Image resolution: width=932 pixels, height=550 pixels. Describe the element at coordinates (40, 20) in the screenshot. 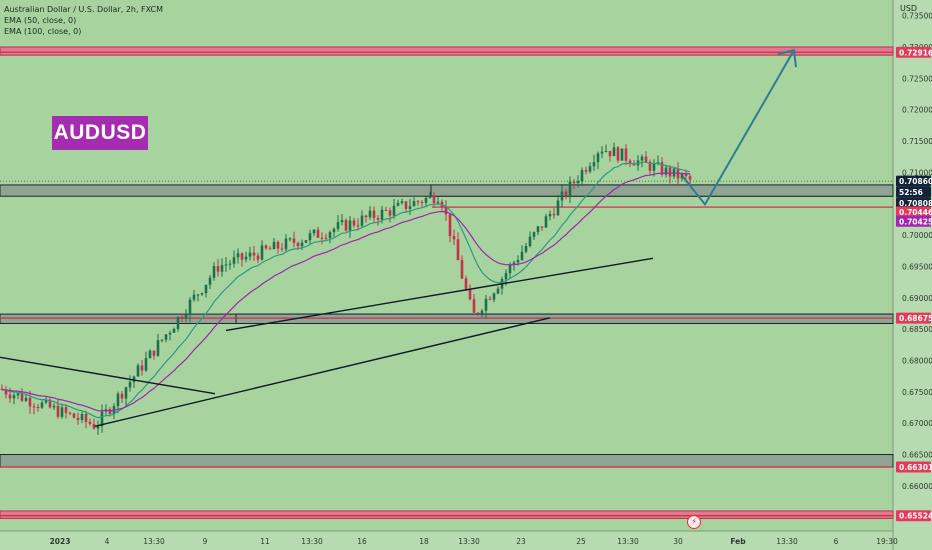

I see `ema50-legend: EMA (50, close, 0)` at that location.